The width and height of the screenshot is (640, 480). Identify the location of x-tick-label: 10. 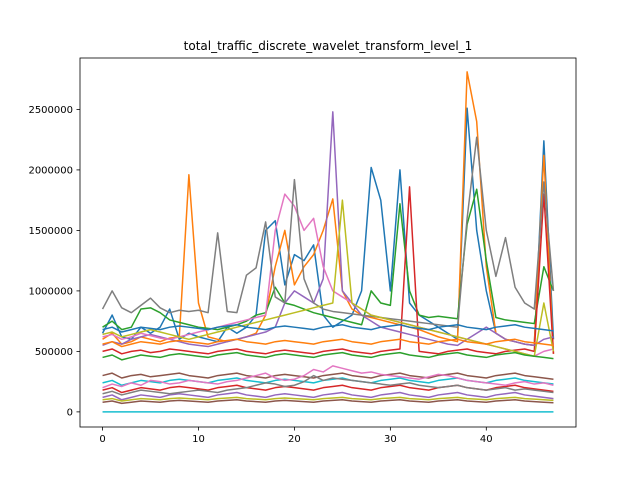
(198, 439).